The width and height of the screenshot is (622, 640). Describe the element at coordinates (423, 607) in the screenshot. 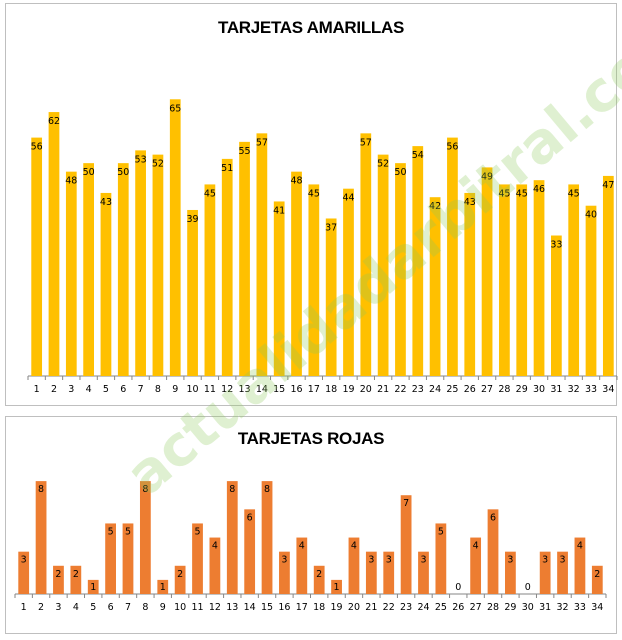

I see `x-tick-label: 24` at that location.